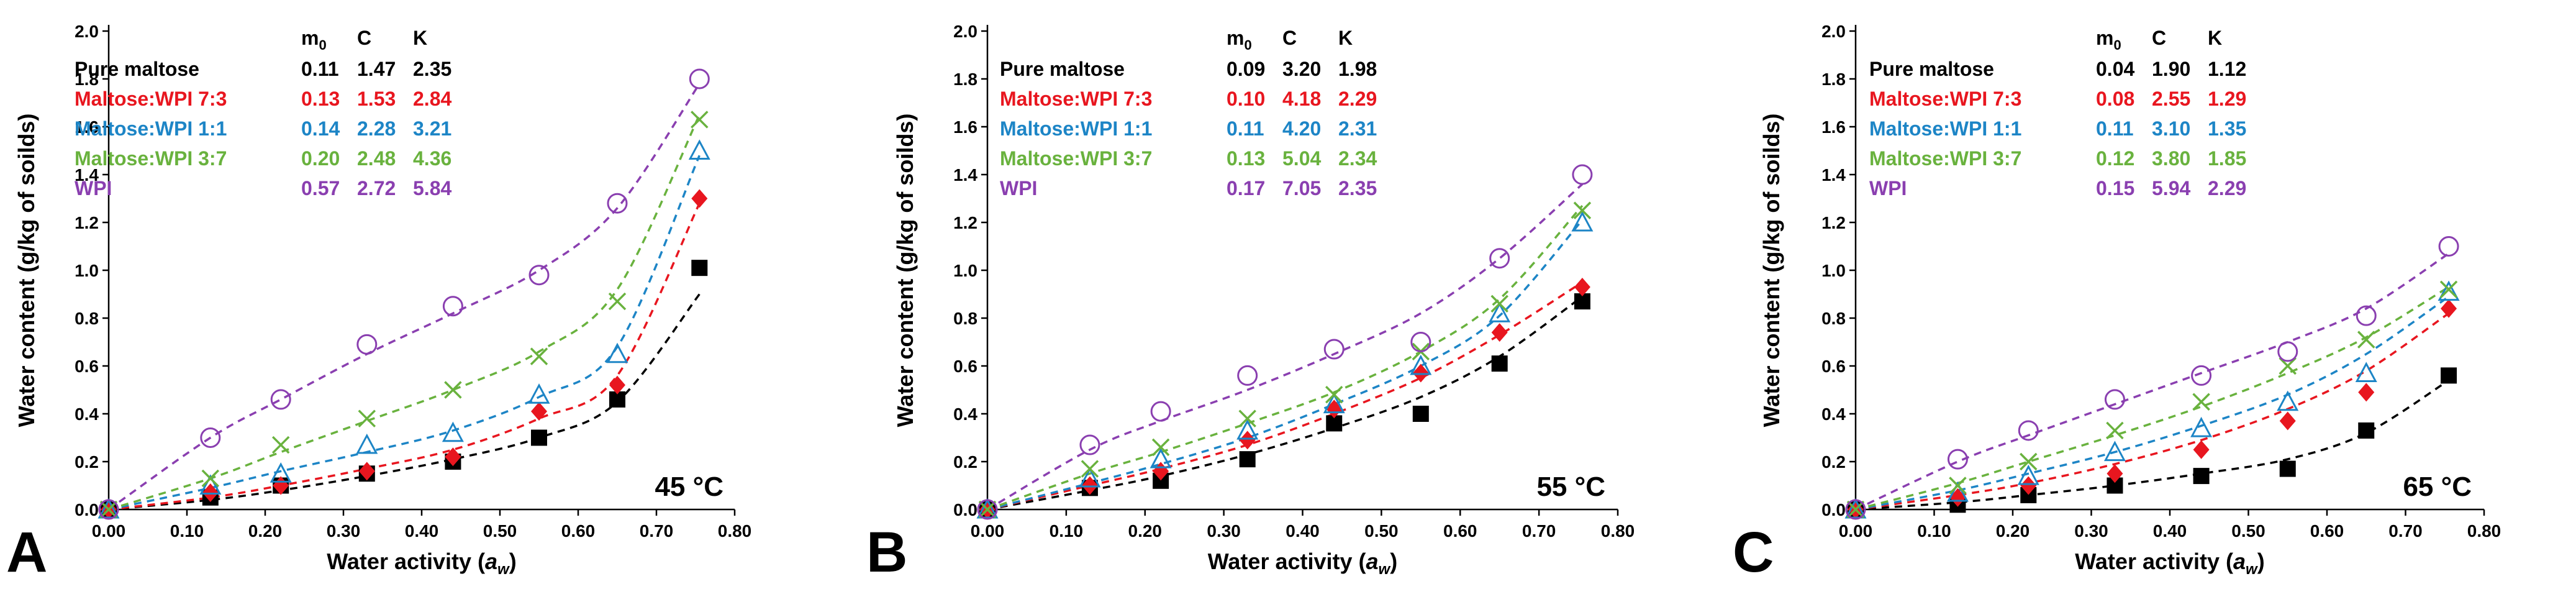 The height and width of the screenshot is (589, 2576). I want to click on legend-m0-value: 0.10, so click(1246, 99).